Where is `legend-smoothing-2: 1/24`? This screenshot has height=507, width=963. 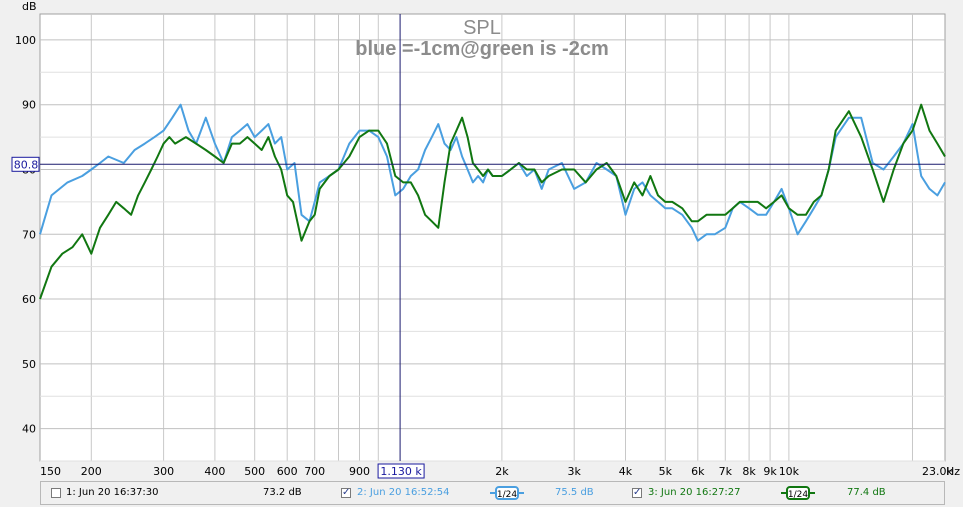 legend-smoothing-2: 1/24 is located at coordinates (507, 493).